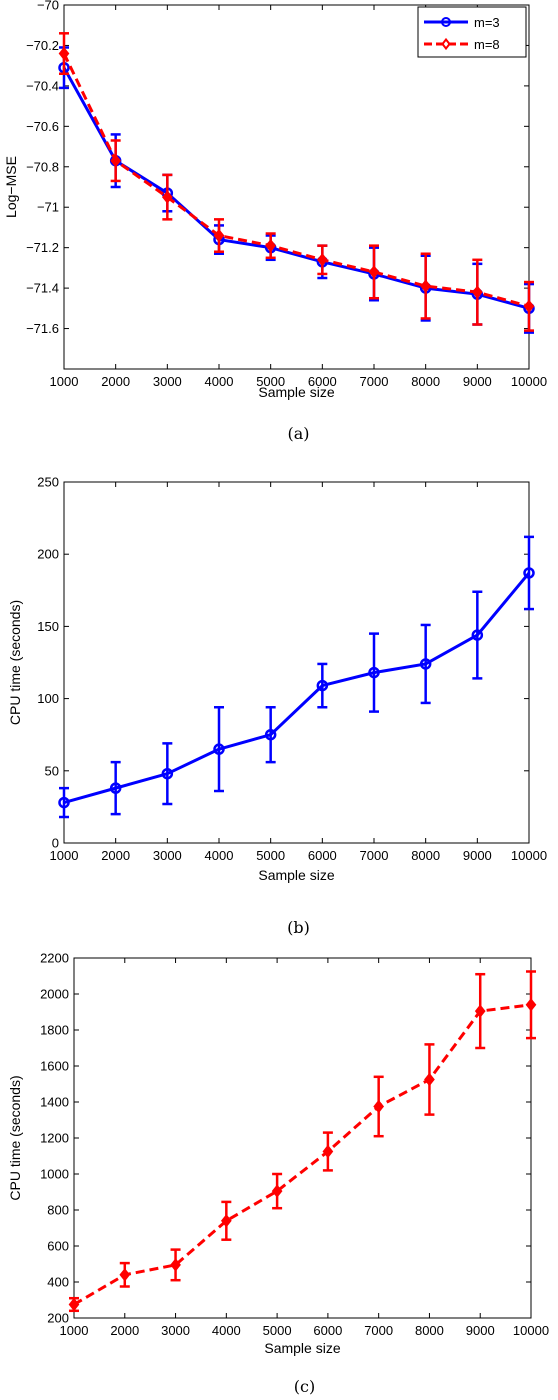 This screenshot has height=1400, width=558. I want to click on legend-label: m=3, so click(487, 22).